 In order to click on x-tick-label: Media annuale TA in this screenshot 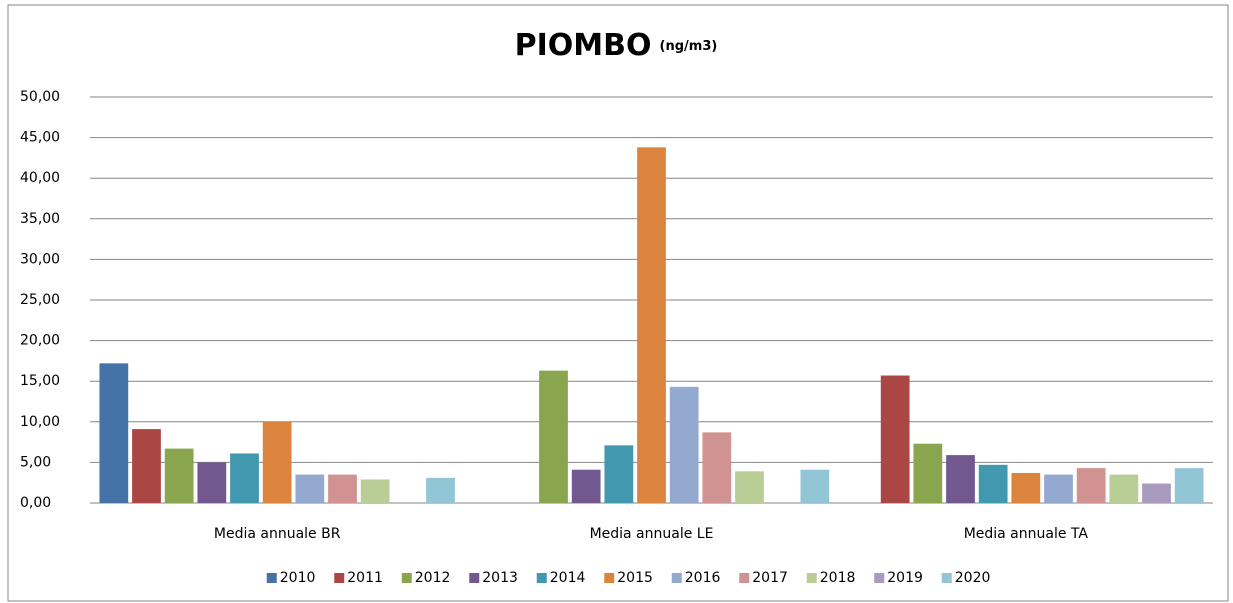, I will do `click(1026, 534)`.